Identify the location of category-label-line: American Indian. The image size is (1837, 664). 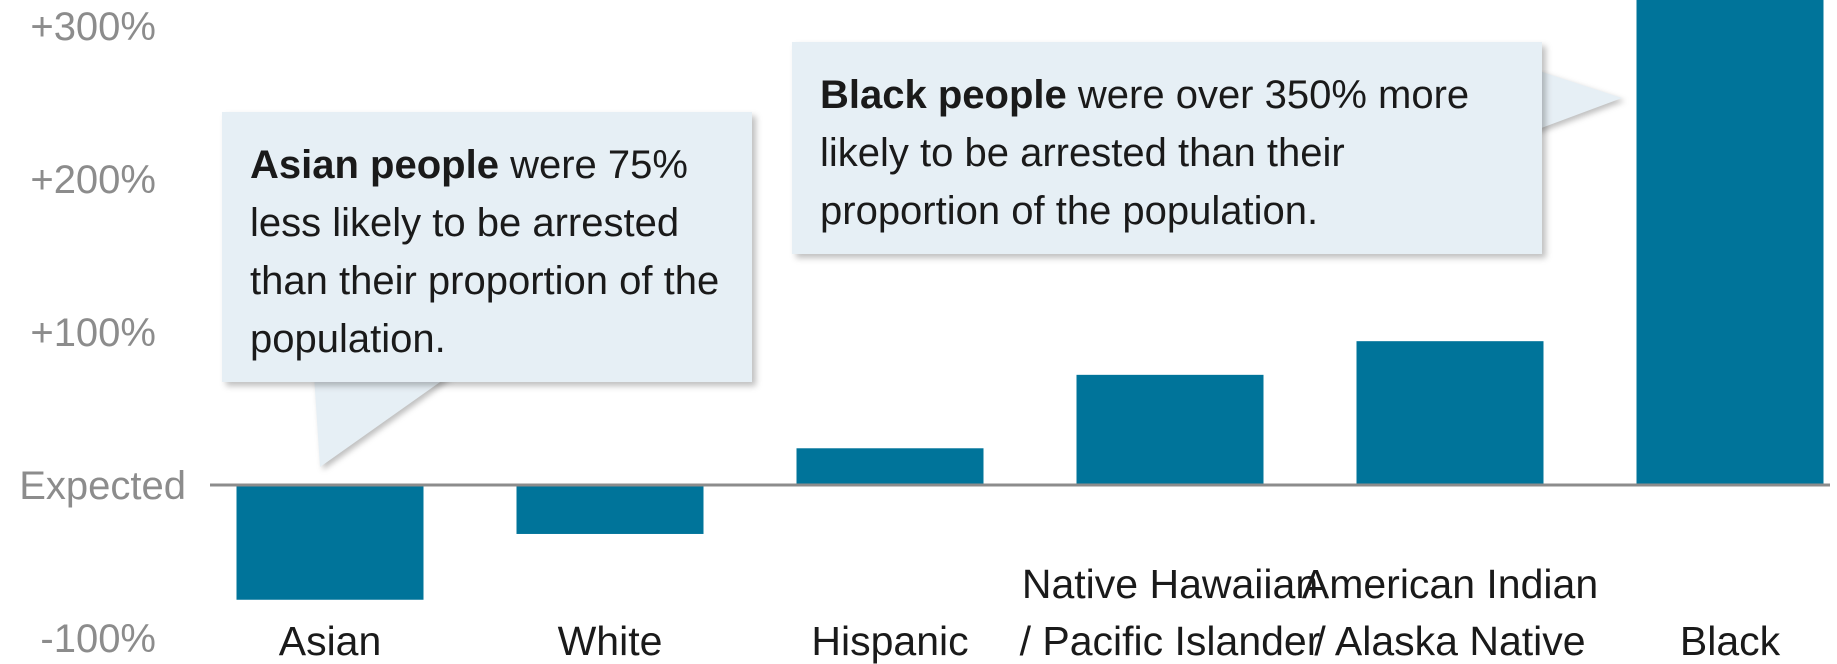
(1450, 584).